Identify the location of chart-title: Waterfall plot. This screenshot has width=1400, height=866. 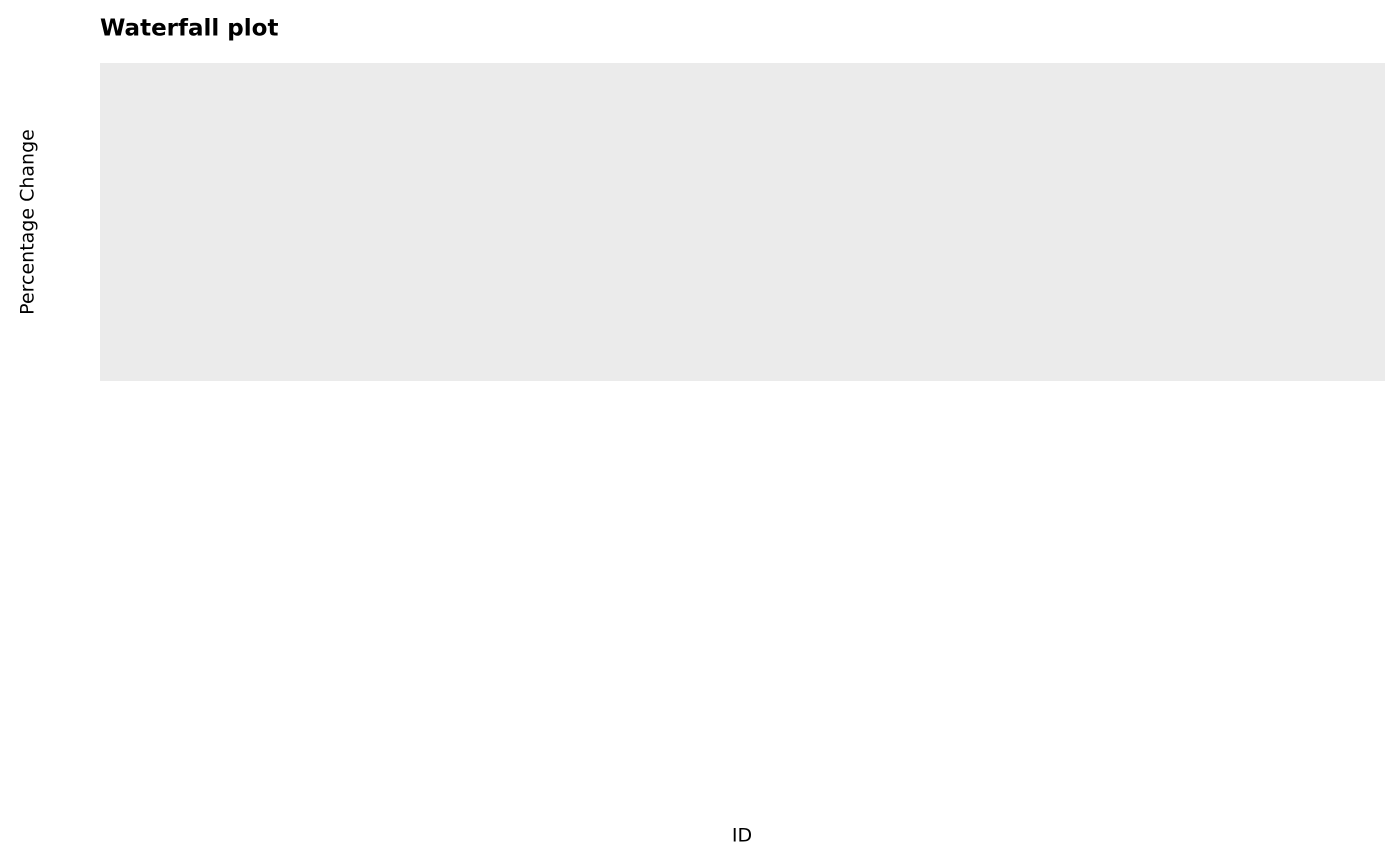
(189, 29).